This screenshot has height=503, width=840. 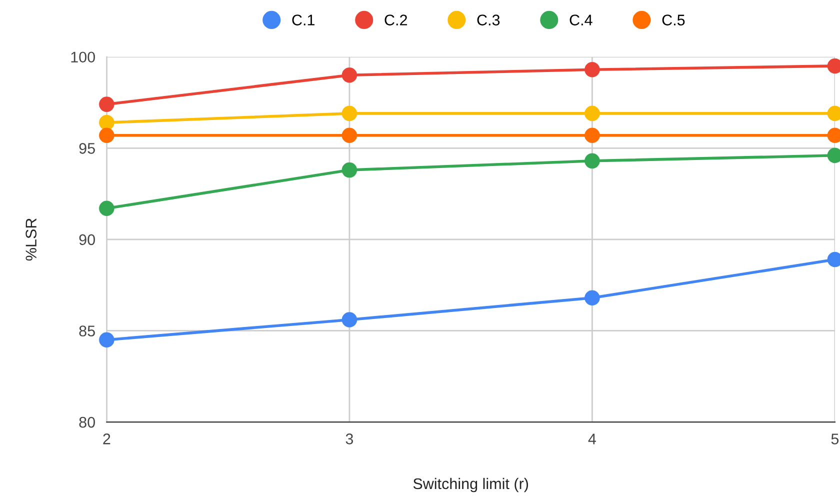 I want to click on y-axis-title: %LSR, so click(x=31, y=239).